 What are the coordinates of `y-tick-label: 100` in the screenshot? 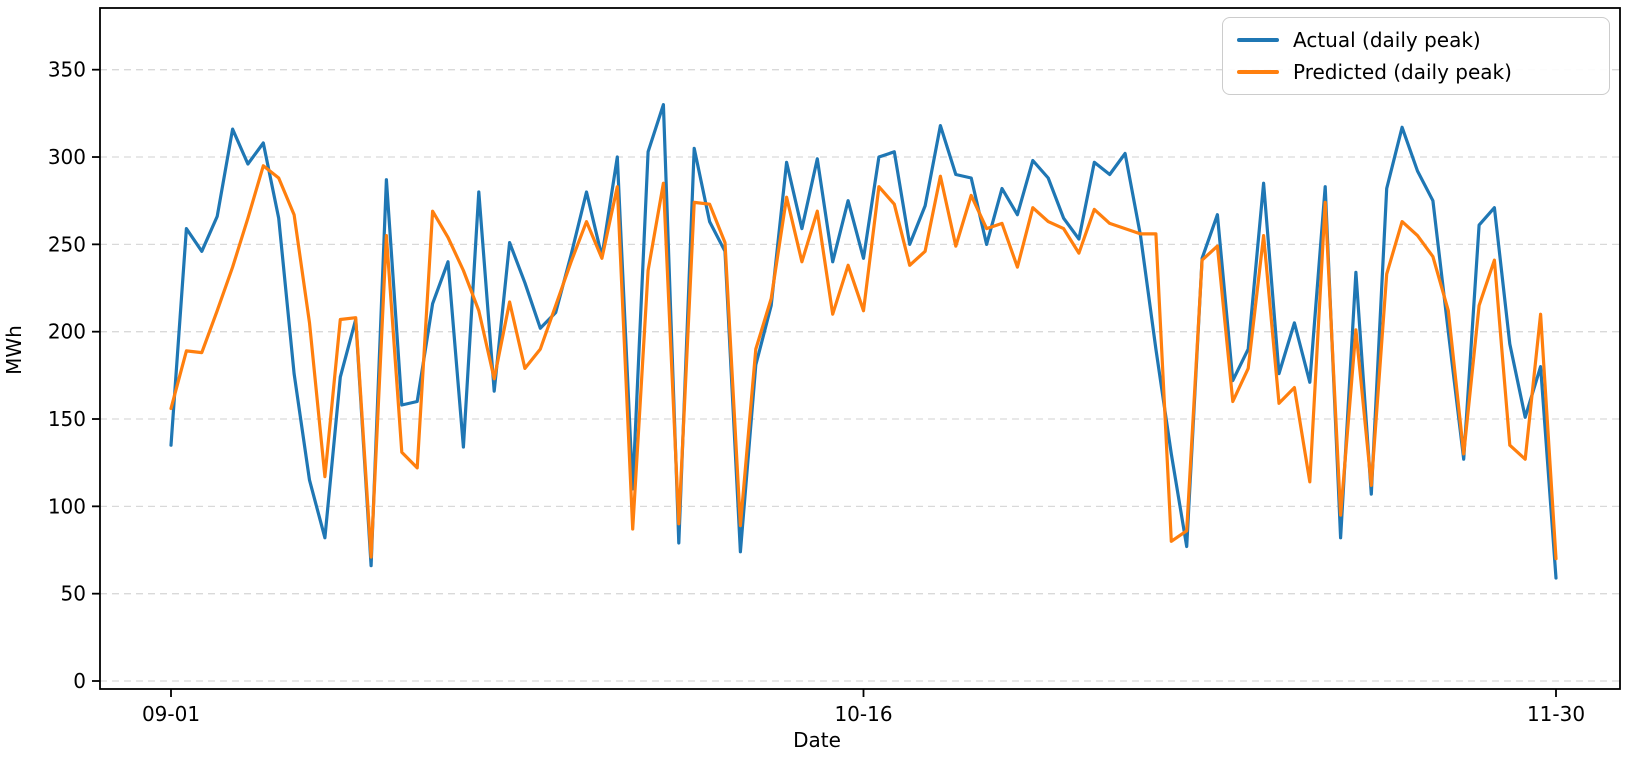 It's located at (67, 506).